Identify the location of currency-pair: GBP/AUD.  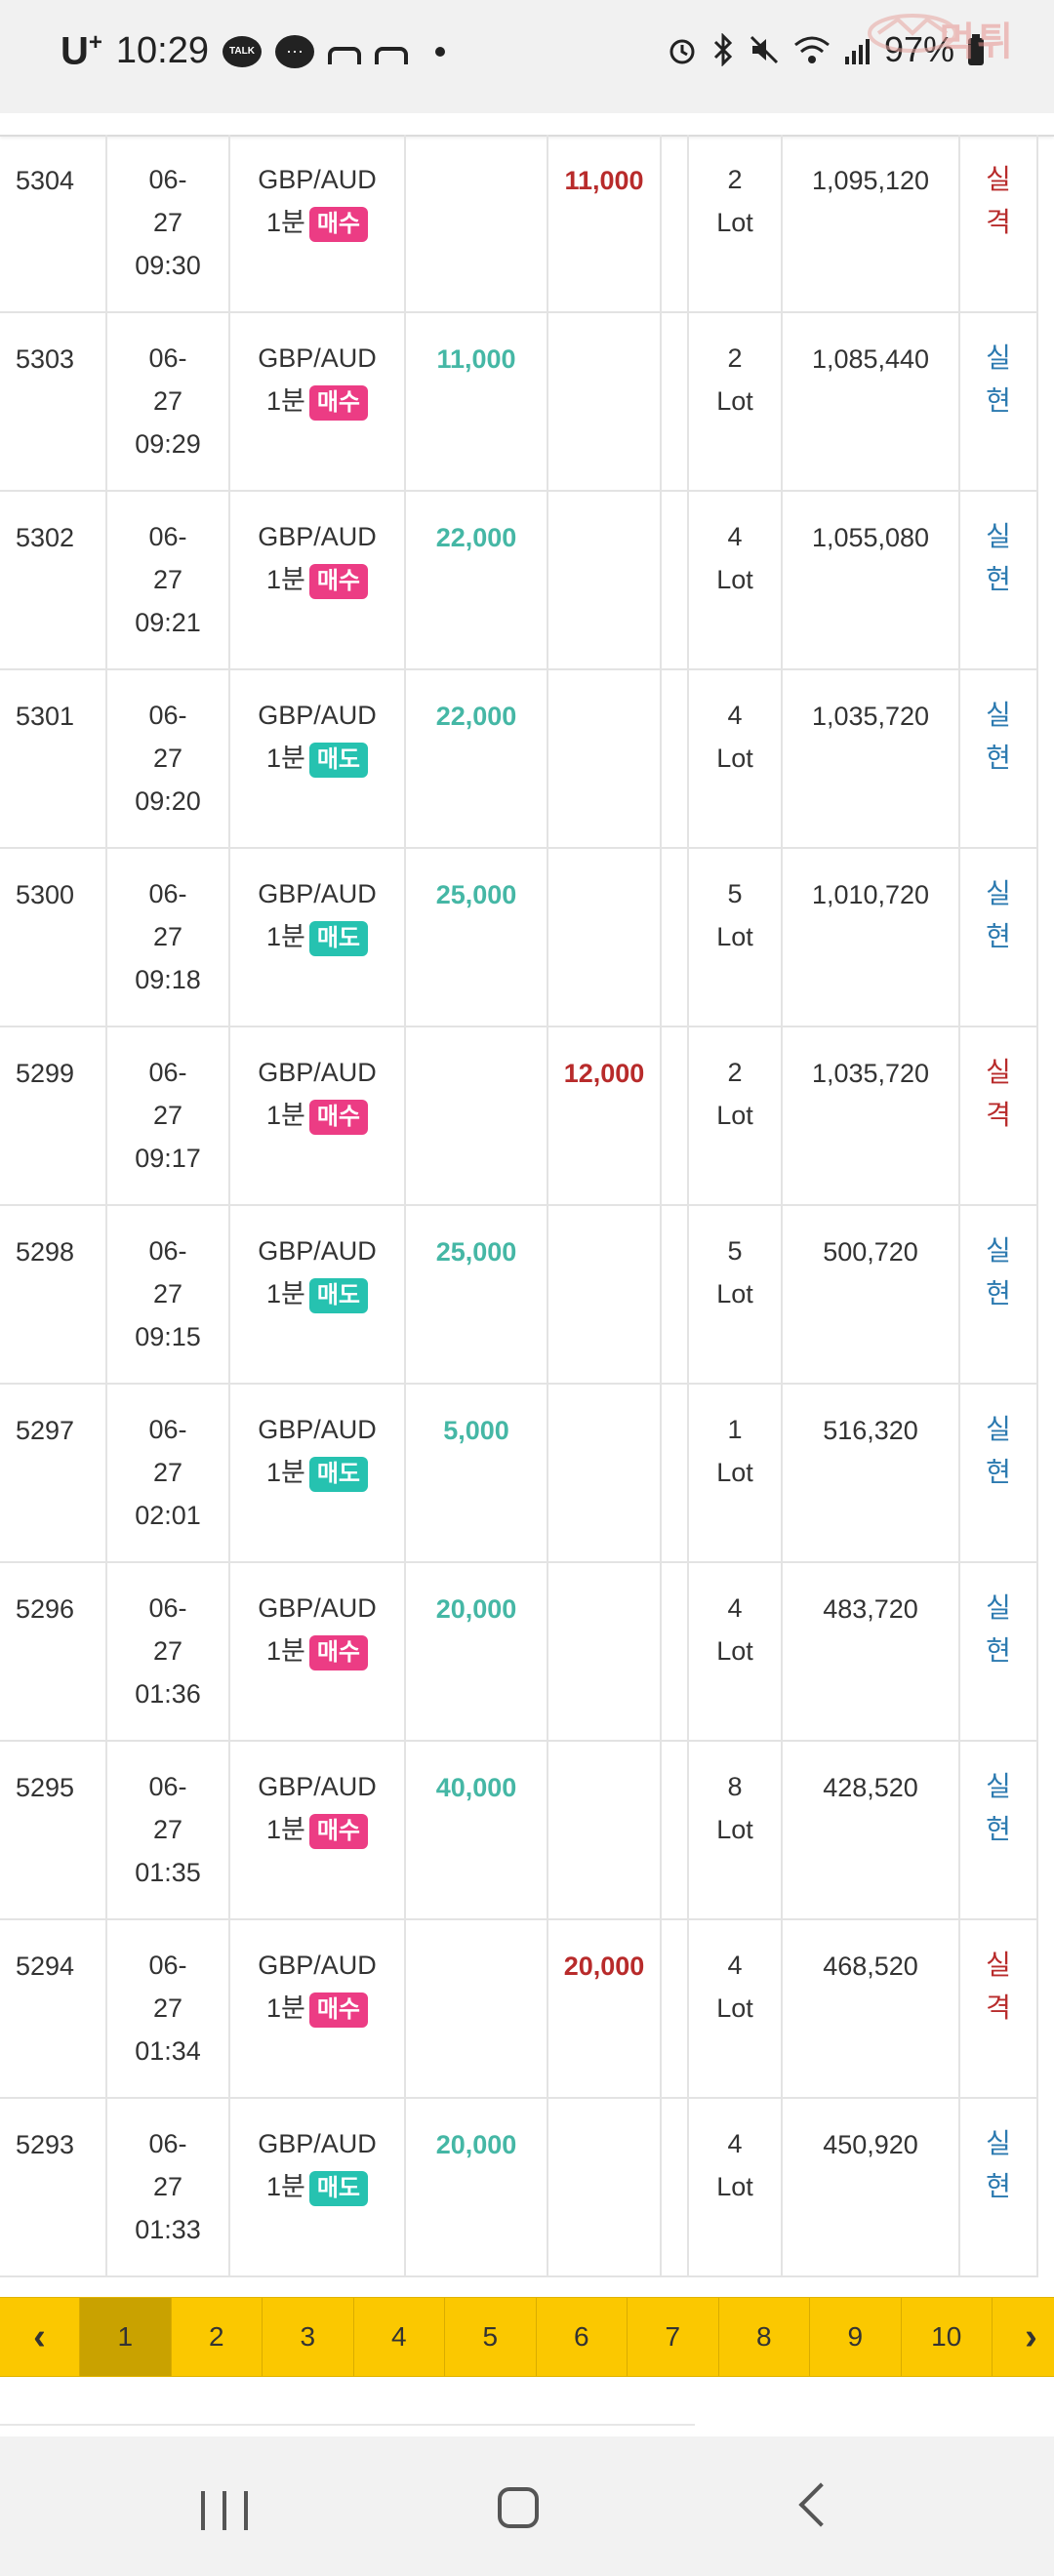
(317, 2143).